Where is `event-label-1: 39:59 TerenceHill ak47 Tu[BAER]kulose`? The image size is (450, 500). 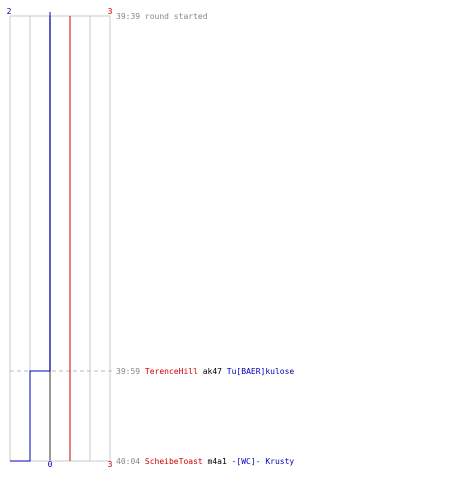
event-label-1: 39:59 TerenceHill ak47 Tu[BAER]kulose is located at coordinates (205, 371).